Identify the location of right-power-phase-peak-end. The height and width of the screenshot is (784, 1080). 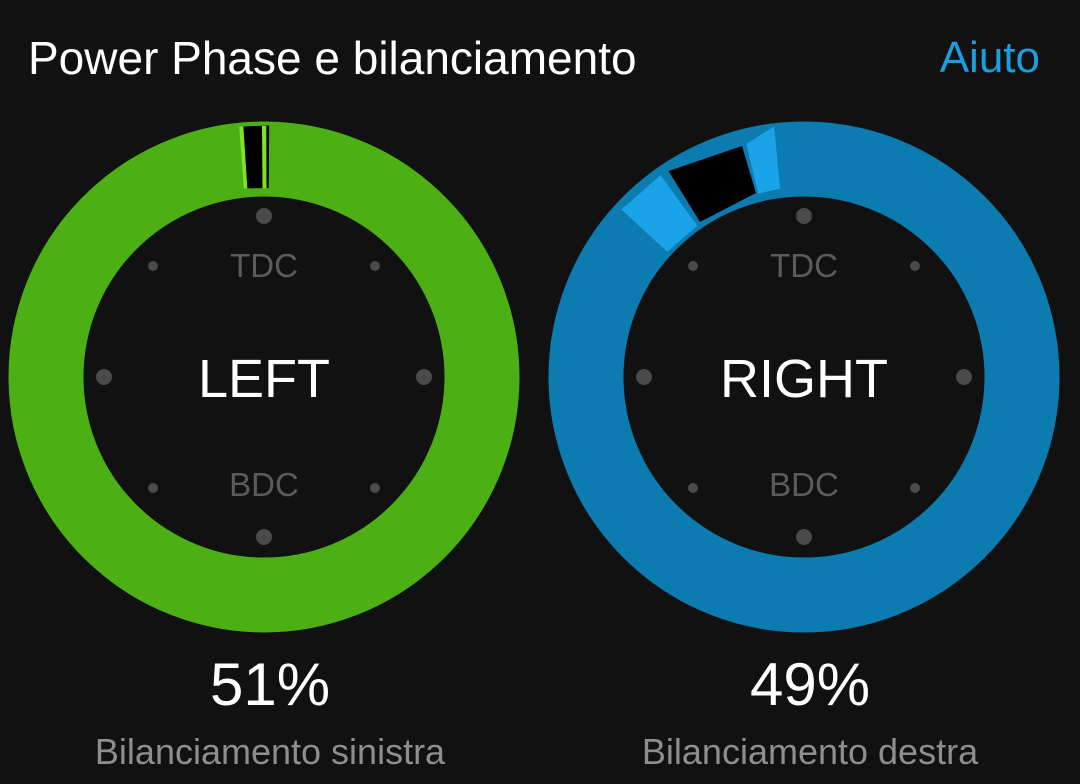
(763, 160).